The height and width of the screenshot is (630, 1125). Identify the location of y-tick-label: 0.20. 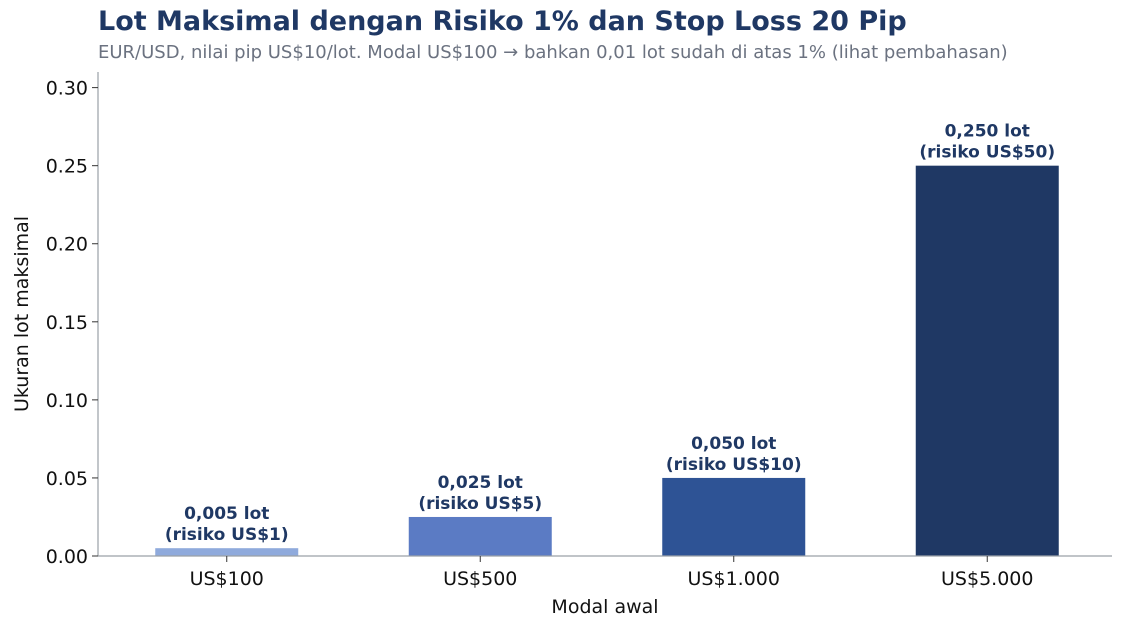
(67, 245).